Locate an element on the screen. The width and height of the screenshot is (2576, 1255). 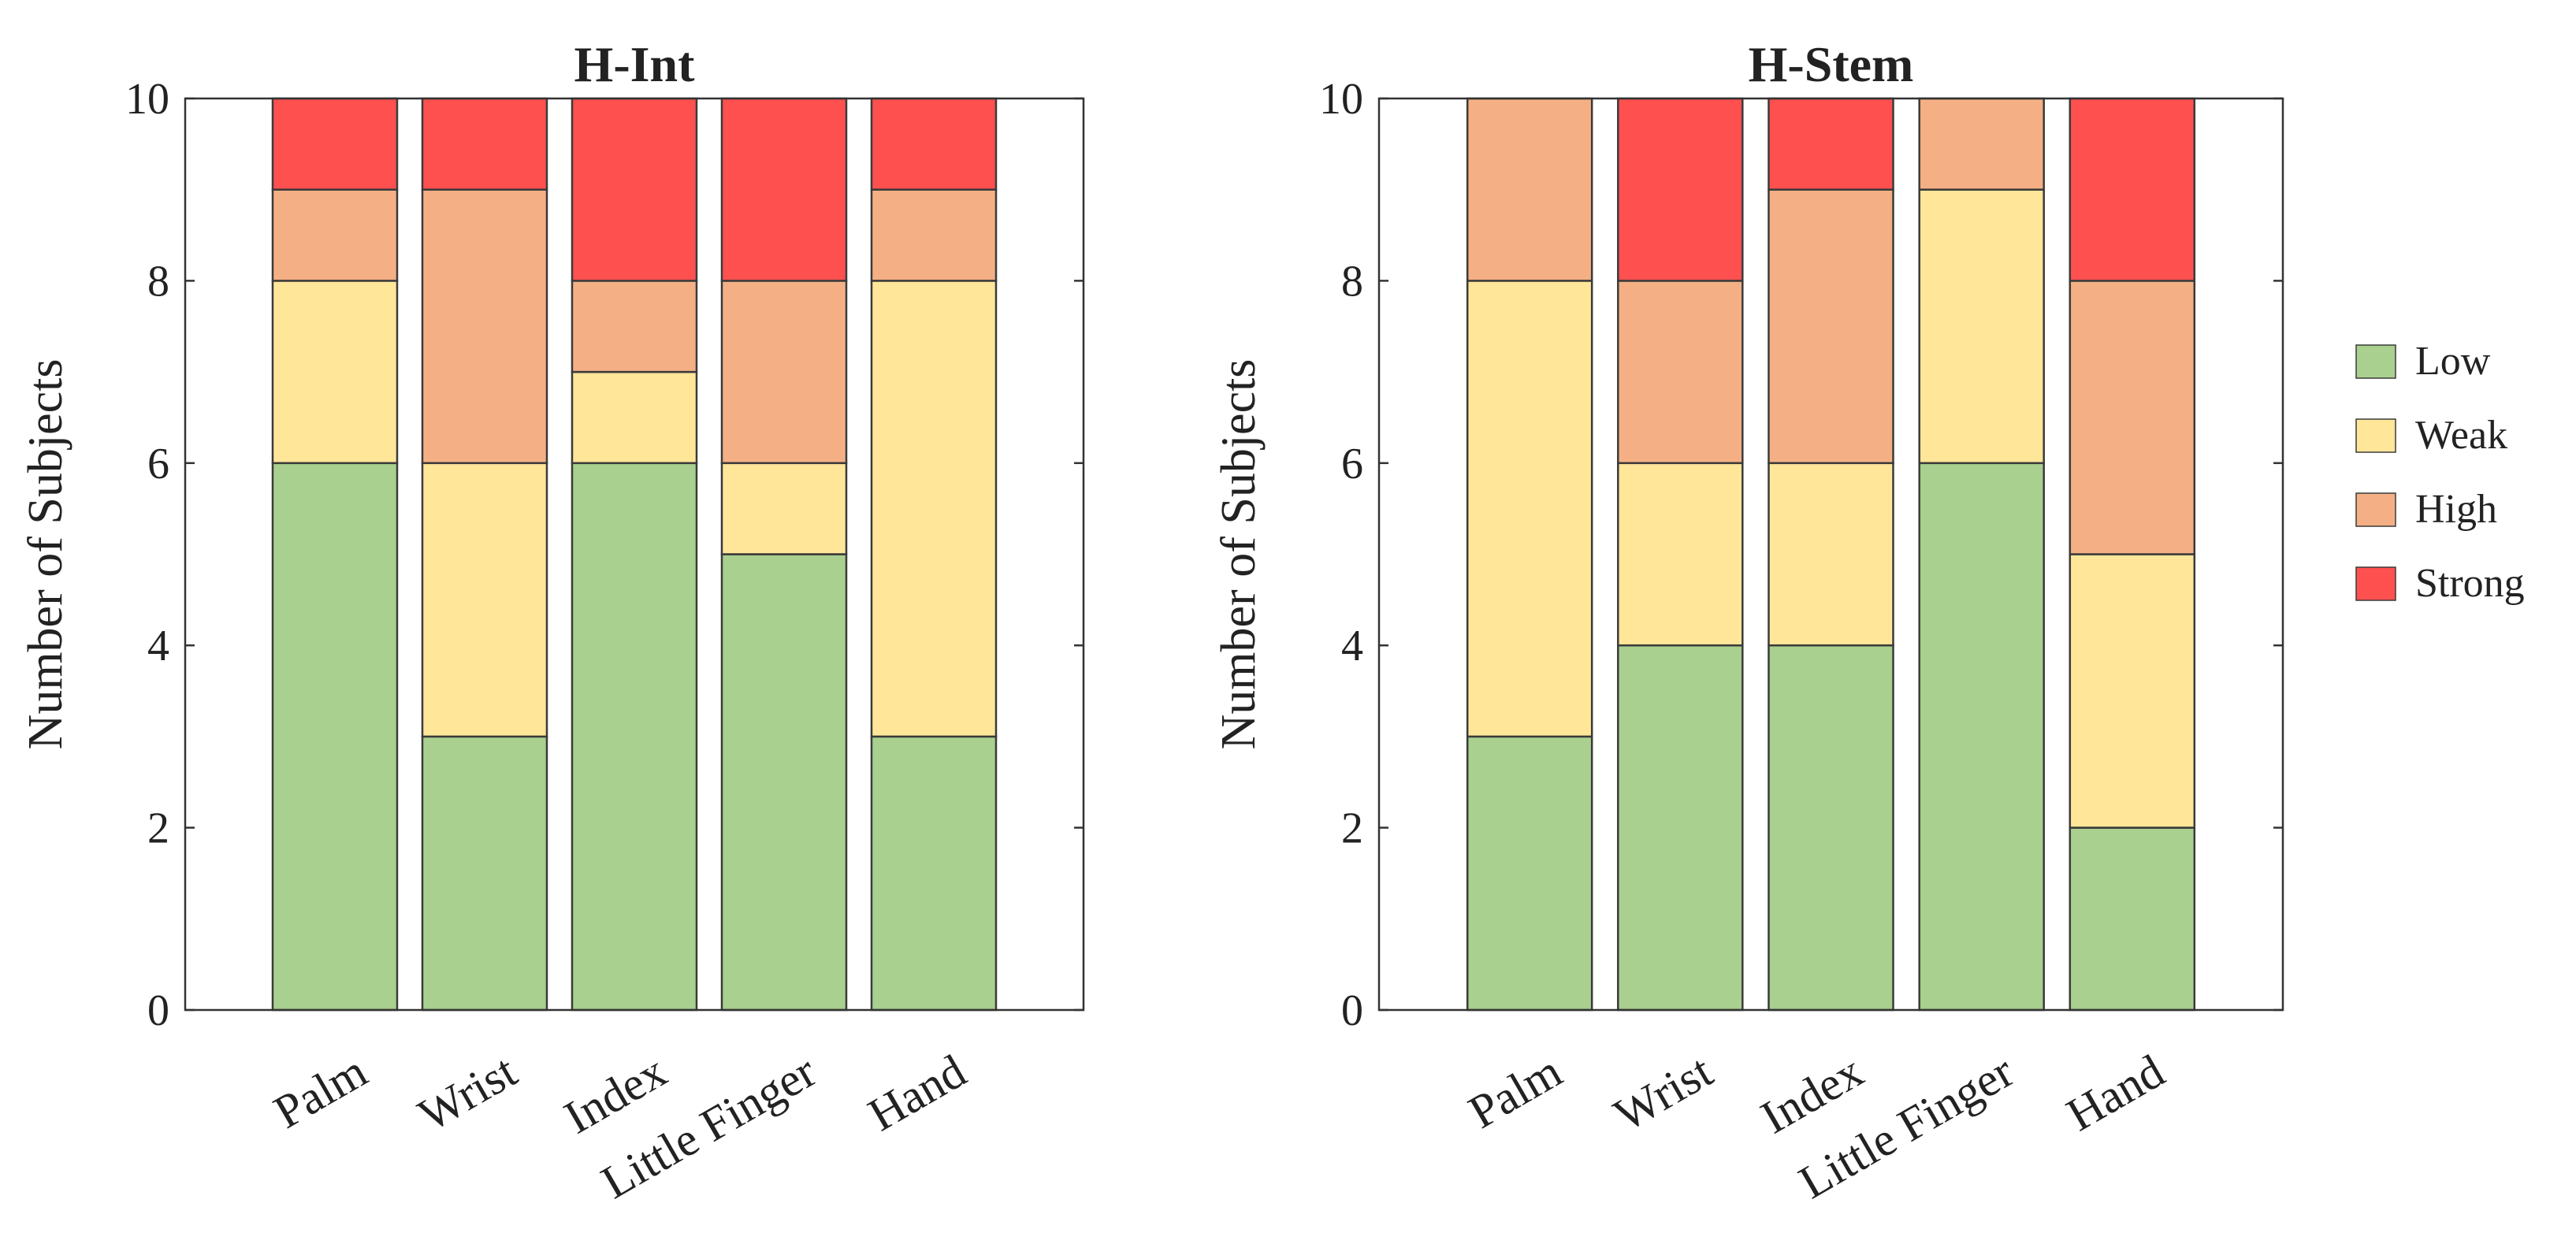
legend-label-low: Low is located at coordinates (2453, 361).